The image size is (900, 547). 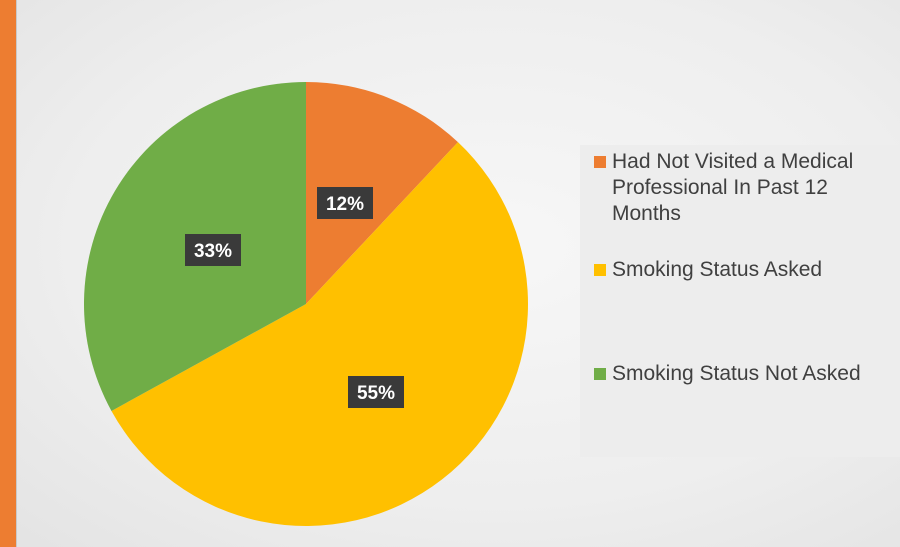 I want to click on accent-bar, so click(x=8, y=273).